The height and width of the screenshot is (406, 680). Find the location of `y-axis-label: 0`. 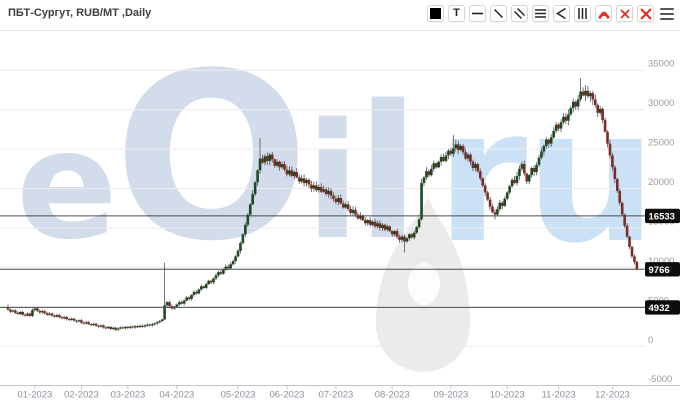

y-axis-label: 0 is located at coordinates (650, 340).